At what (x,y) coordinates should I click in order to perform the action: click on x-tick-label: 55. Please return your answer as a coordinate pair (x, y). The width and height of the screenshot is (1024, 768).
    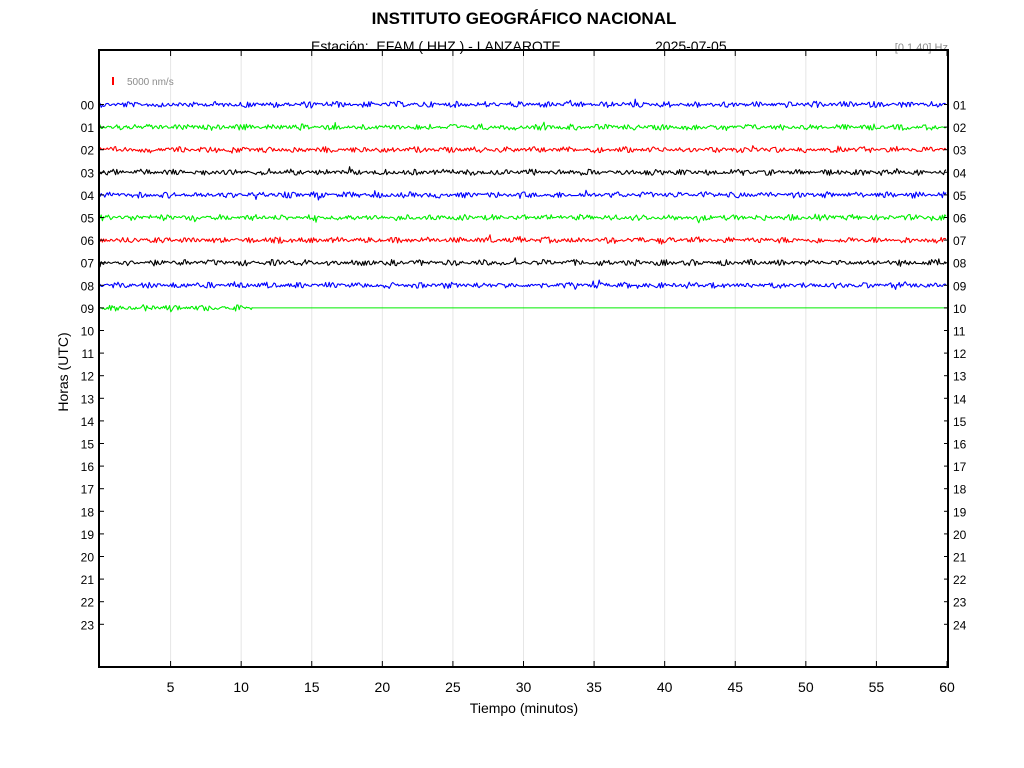
    Looking at the image, I should click on (877, 687).